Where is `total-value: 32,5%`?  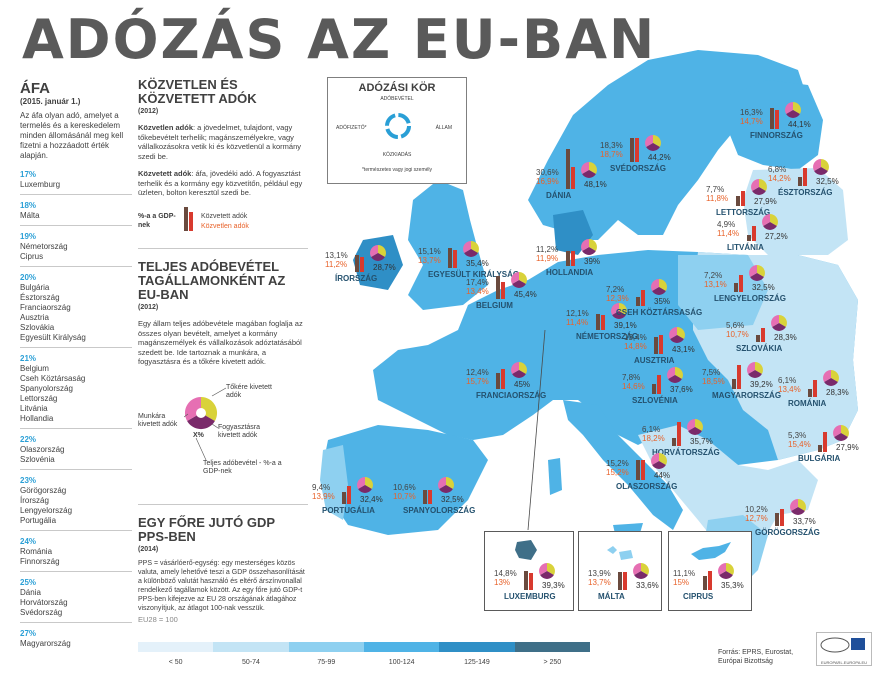
total-value: 32,5% is located at coordinates (452, 499).